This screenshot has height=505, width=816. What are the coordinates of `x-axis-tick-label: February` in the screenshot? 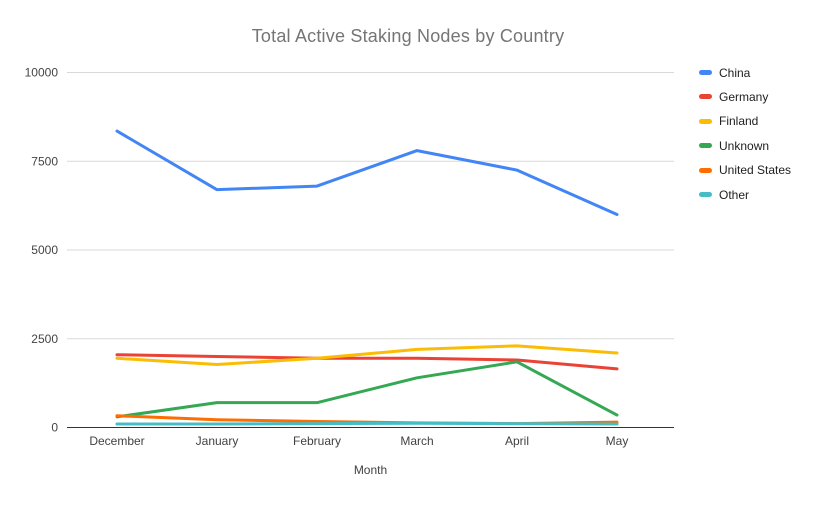 It's located at (317, 441).